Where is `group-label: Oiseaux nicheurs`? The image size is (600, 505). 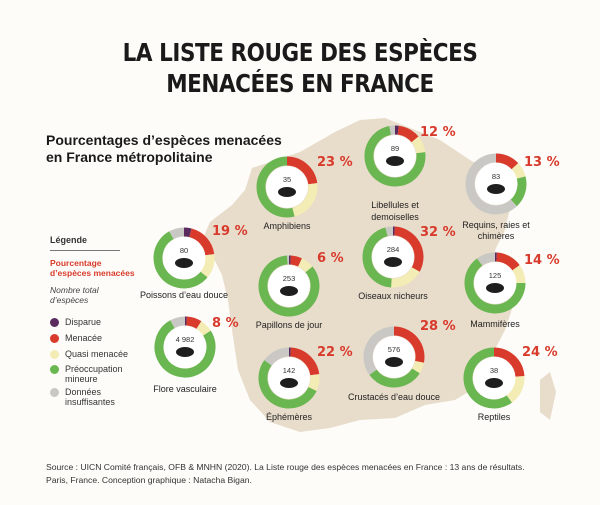 group-label: Oiseaux nicheurs is located at coordinates (393, 296).